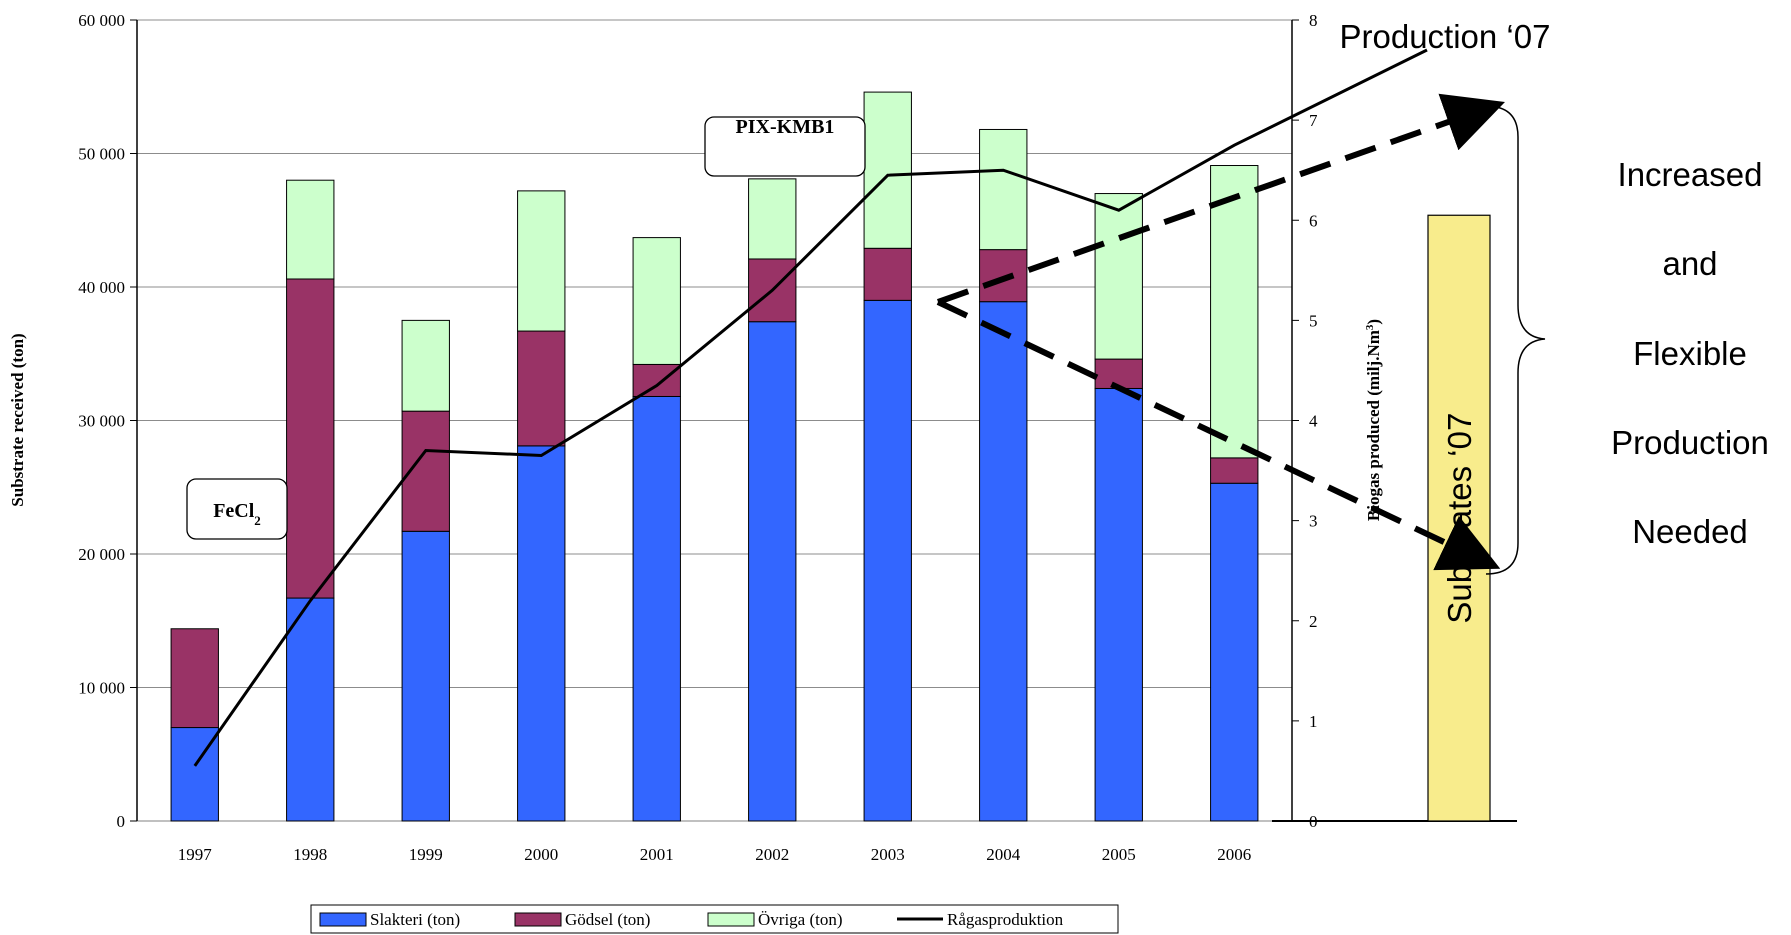 This screenshot has width=1791, height=935. I want to click on arrow-to-substrates, so click(1218, 435).